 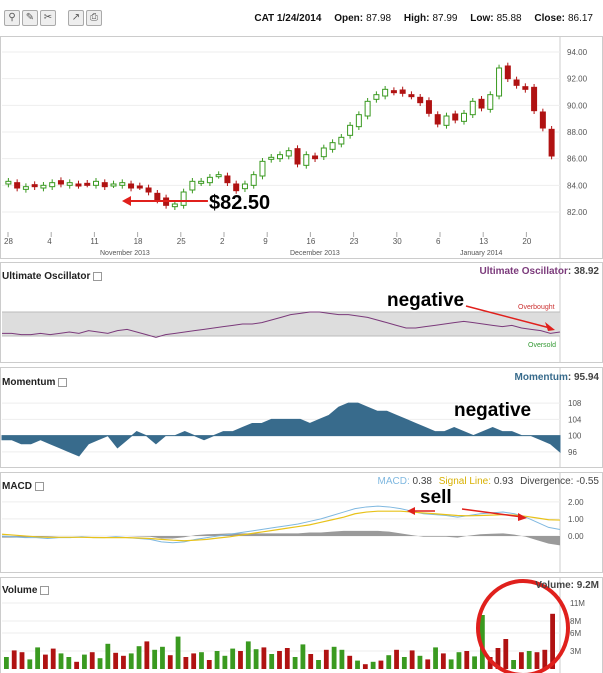 I want to click on x-tick-label: 16, so click(x=310, y=241).